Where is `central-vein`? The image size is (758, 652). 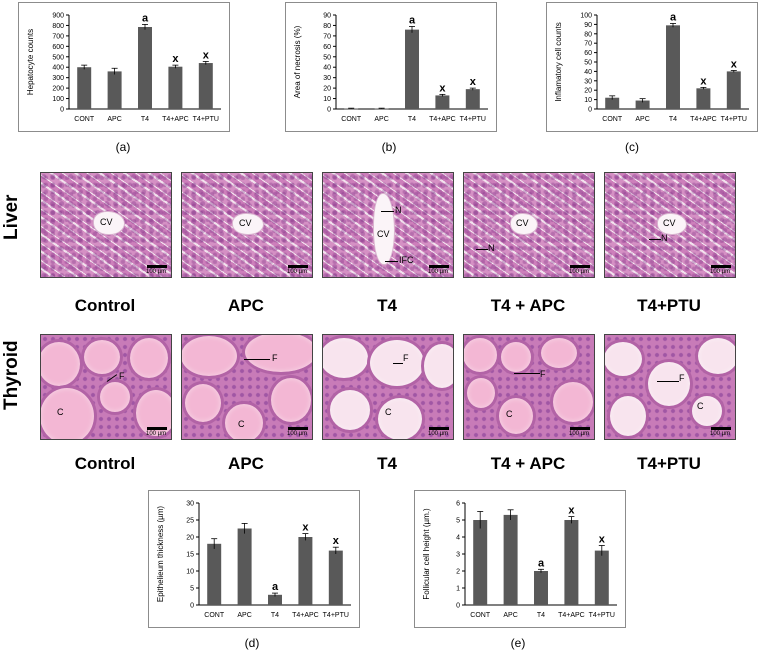
central-vein is located at coordinates (248, 224).